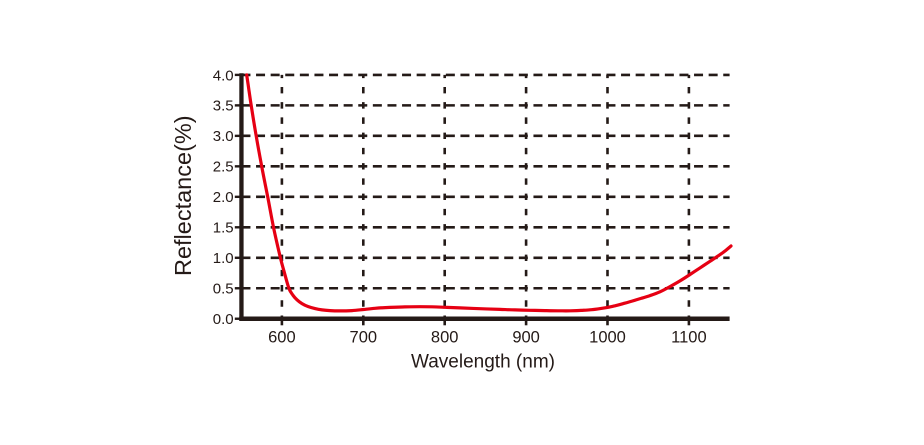 Image resolution: width=924 pixels, height=445 pixels. Describe the element at coordinates (526, 338) in the screenshot. I see `svg-text: 900` at that location.